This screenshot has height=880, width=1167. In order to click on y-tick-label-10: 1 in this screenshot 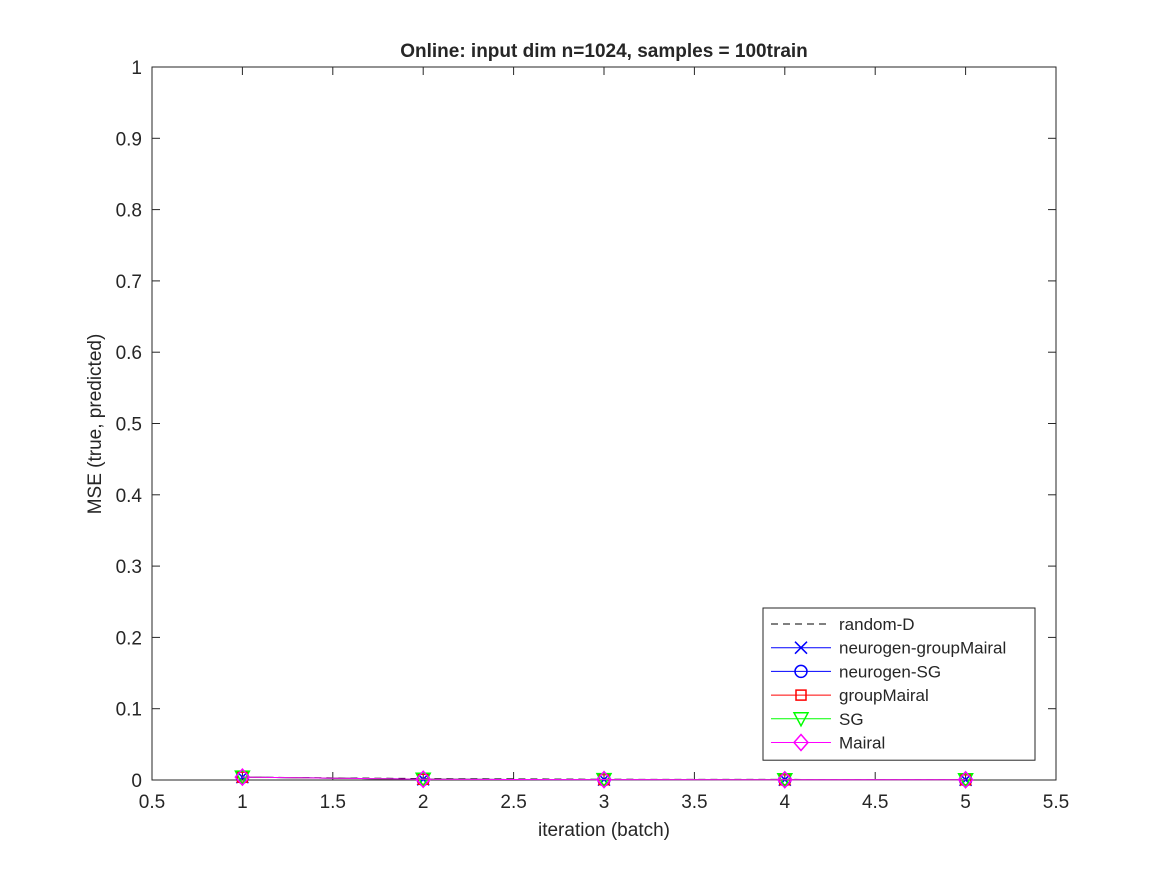, I will do `click(136, 68)`.